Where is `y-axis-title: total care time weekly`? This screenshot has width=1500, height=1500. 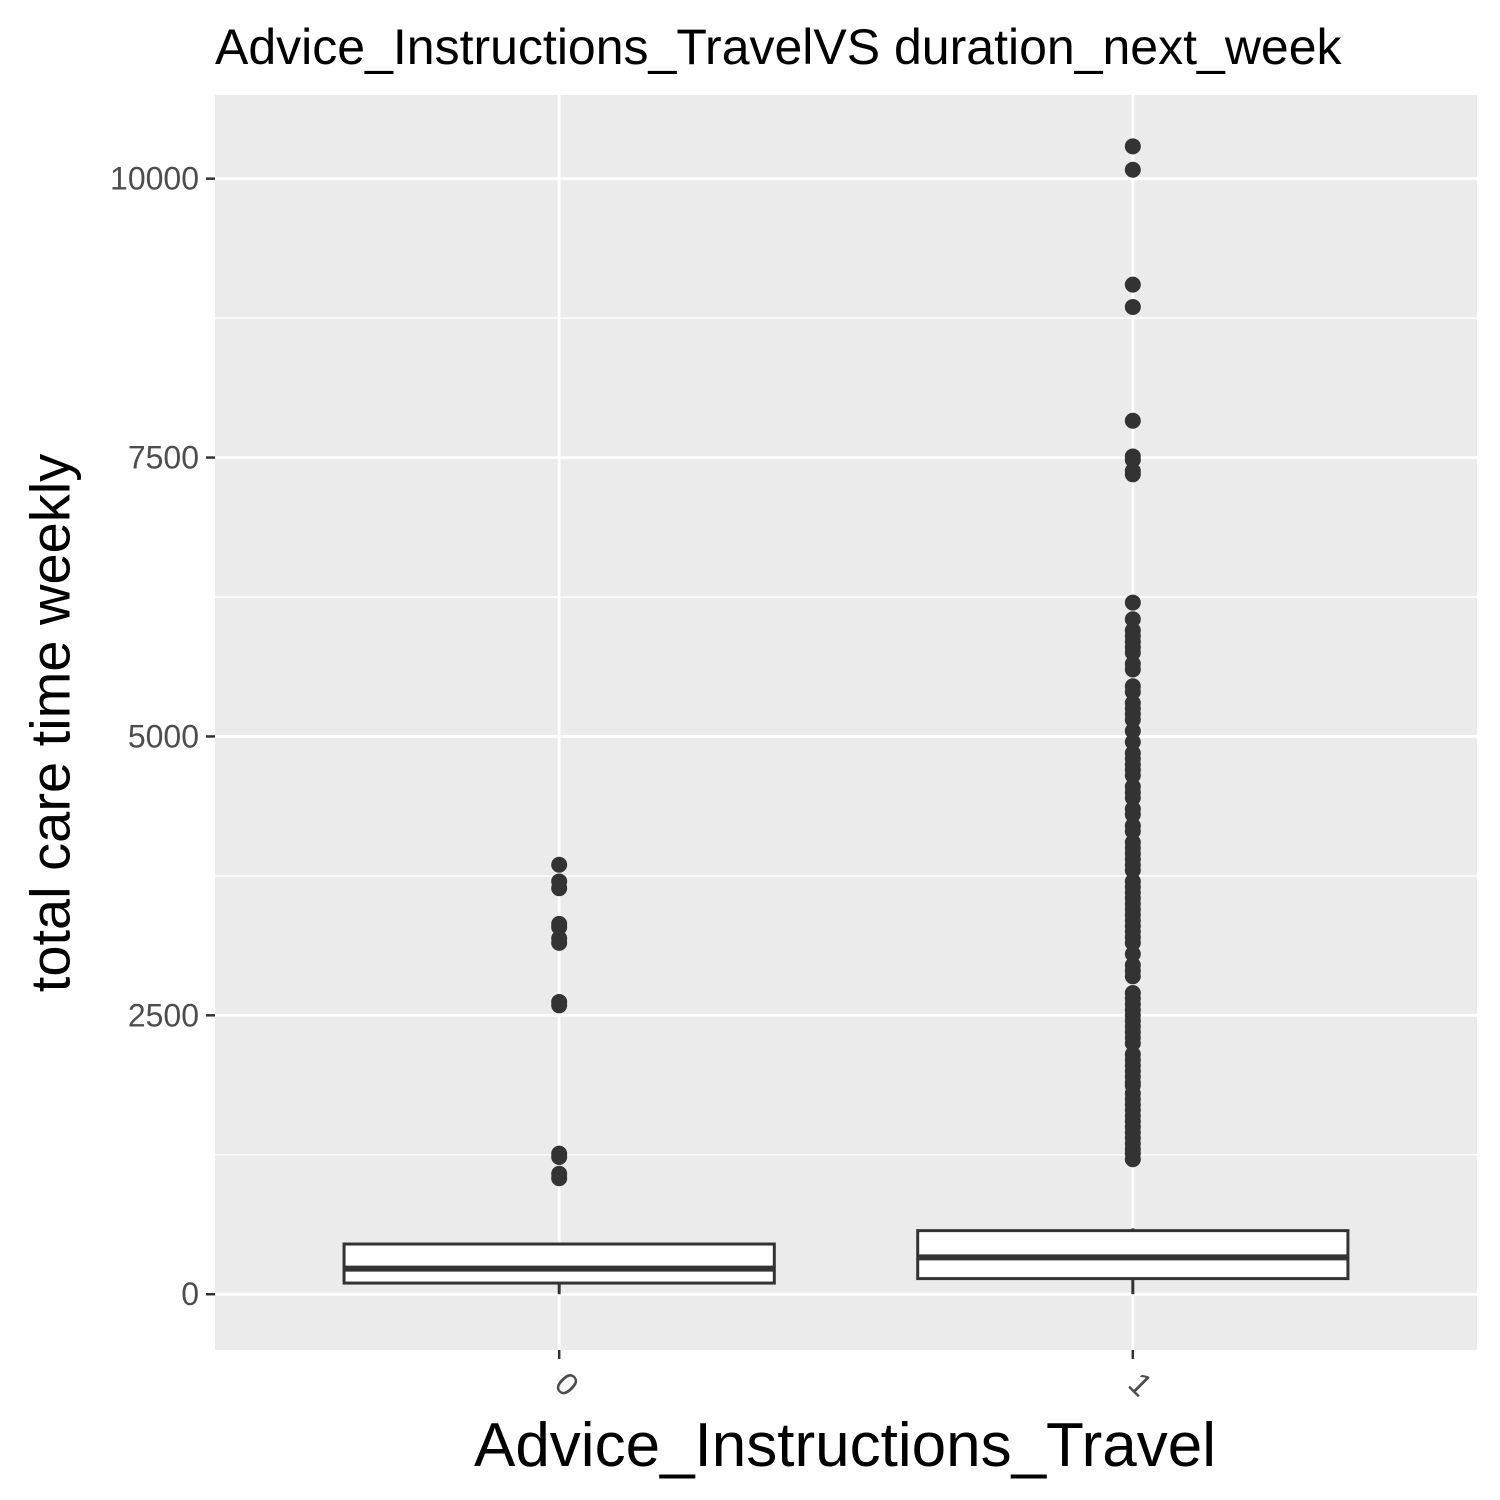
y-axis-title: total care time weekly is located at coordinates (50, 723).